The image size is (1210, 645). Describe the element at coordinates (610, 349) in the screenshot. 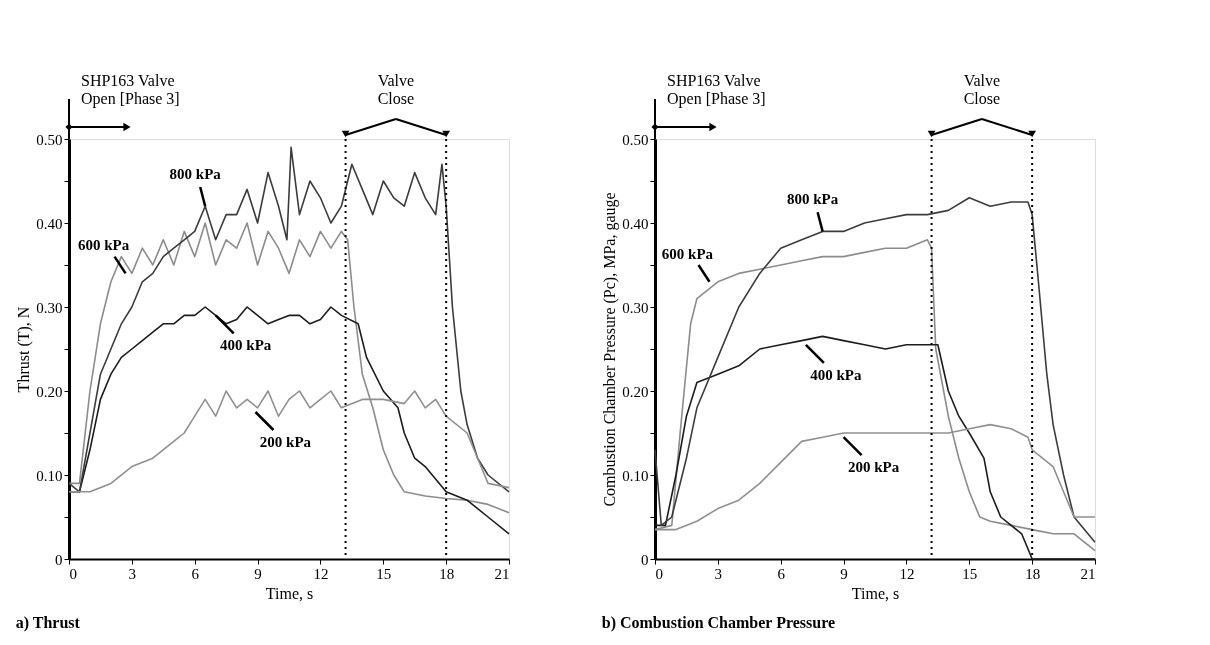

I see `y-axis-title: Combustion Chamber Pressure (Pc), MPa, gauge` at that location.